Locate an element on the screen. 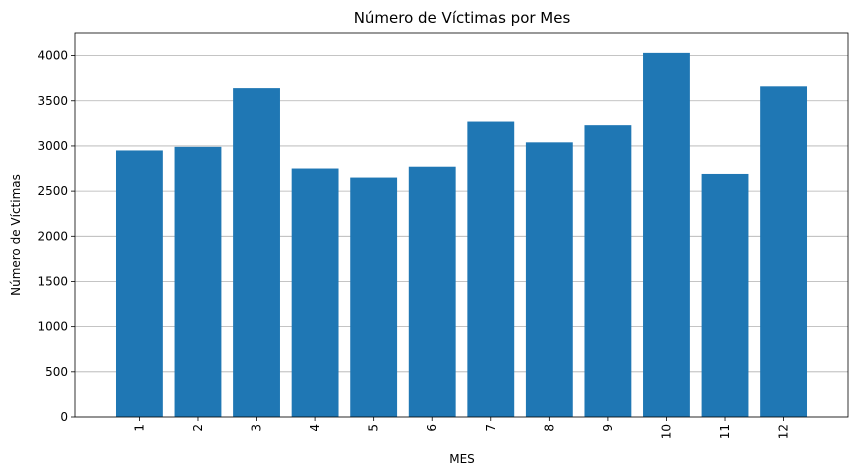 The image size is (859, 474). x-tick-label-9: 9 is located at coordinates (608, 428).